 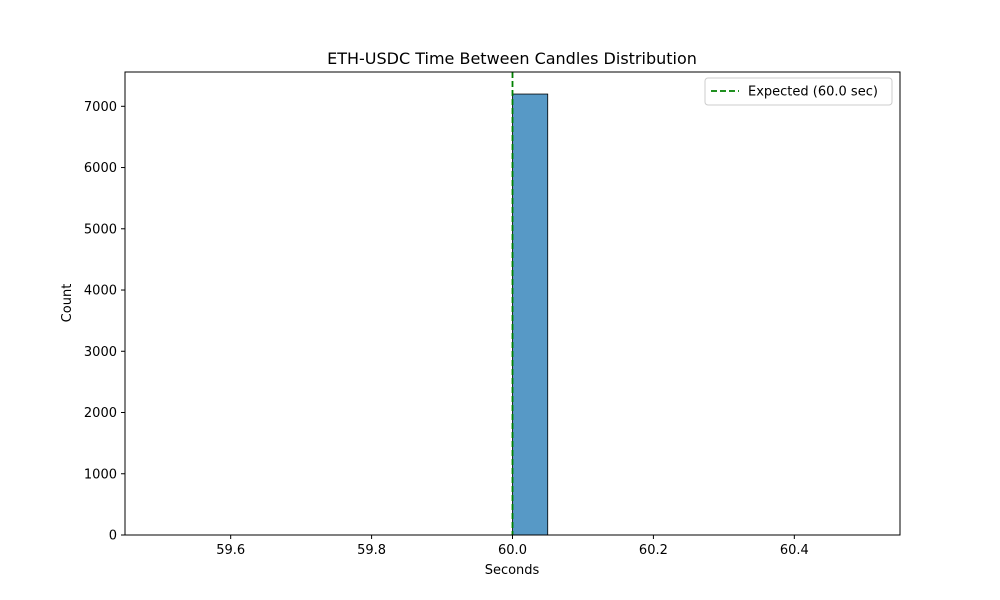 I want to click on histogram-bars, so click(x=530, y=314).